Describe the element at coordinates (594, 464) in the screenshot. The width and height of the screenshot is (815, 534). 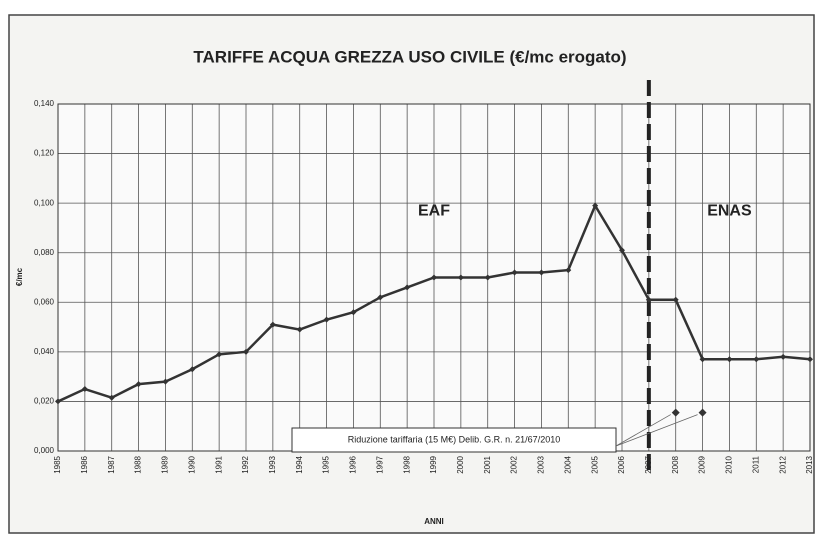
I see `x-tick-label: 2005` at that location.